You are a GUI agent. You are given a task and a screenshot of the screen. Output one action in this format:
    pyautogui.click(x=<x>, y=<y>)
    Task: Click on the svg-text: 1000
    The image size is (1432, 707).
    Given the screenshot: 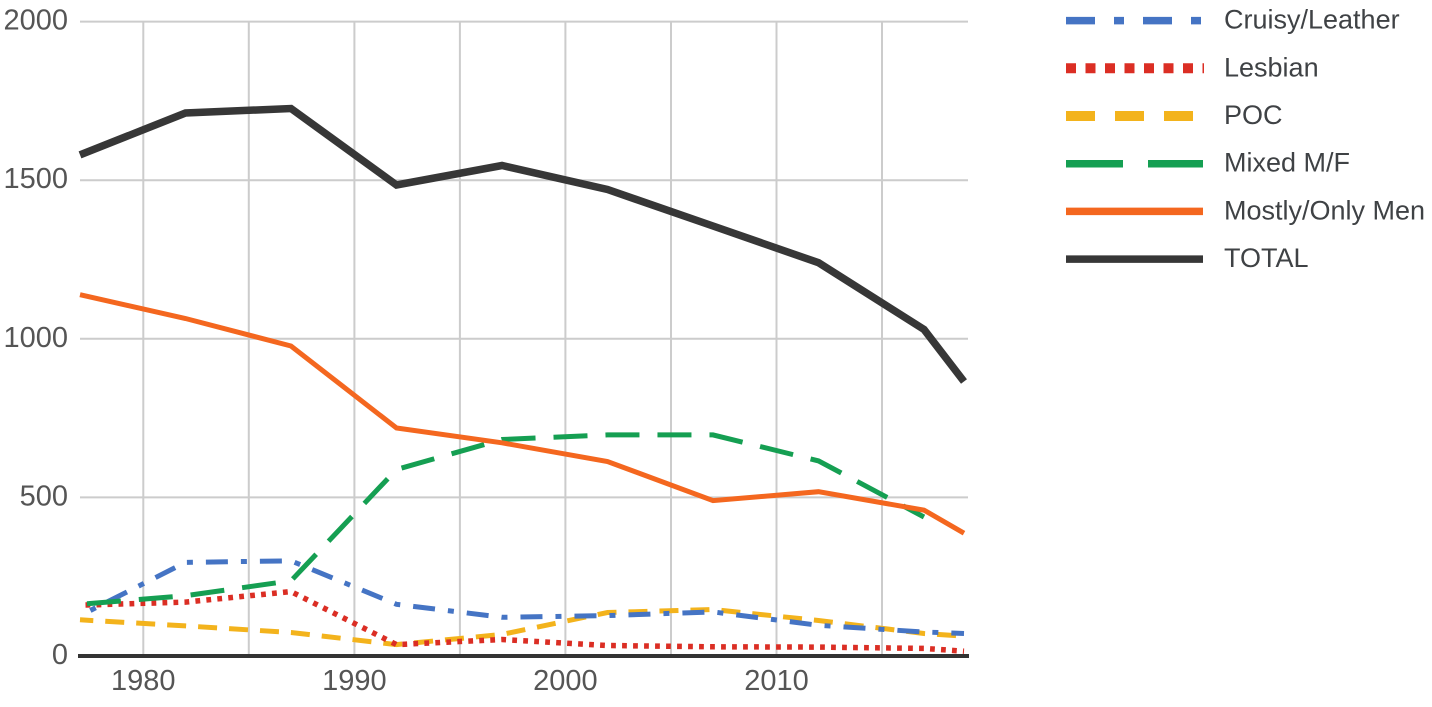 What is the action you would take?
    pyautogui.click(x=35, y=338)
    